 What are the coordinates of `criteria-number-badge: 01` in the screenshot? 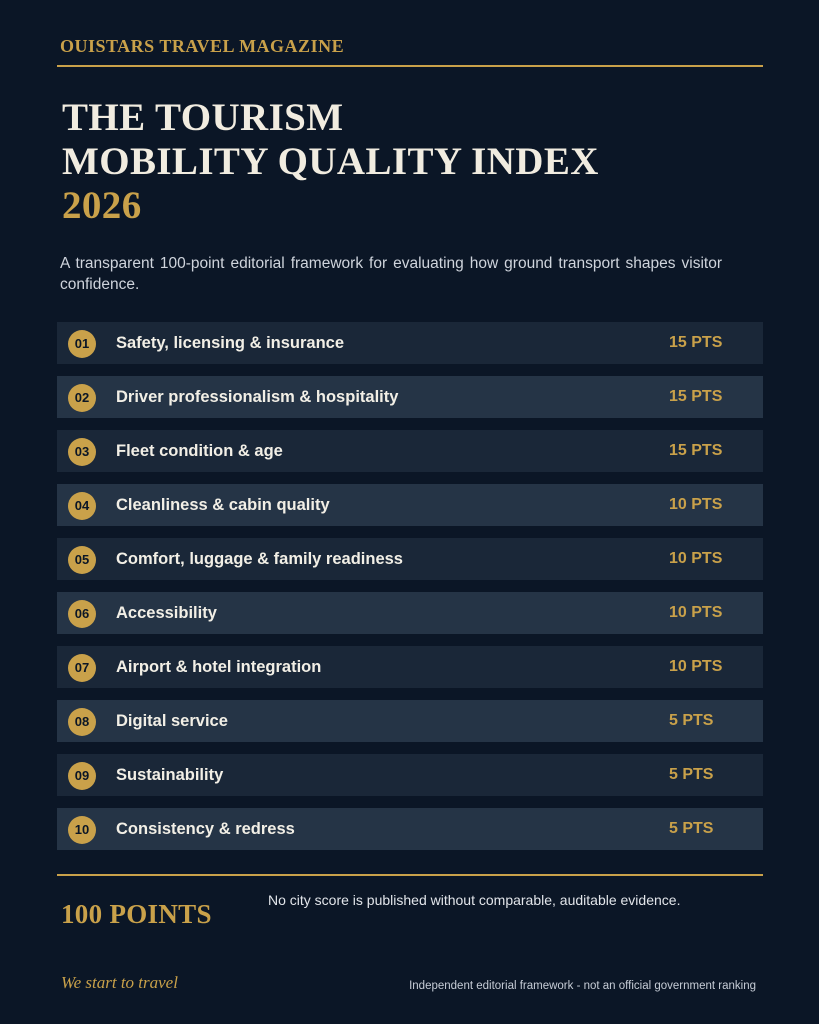 It's located at (82, 344).